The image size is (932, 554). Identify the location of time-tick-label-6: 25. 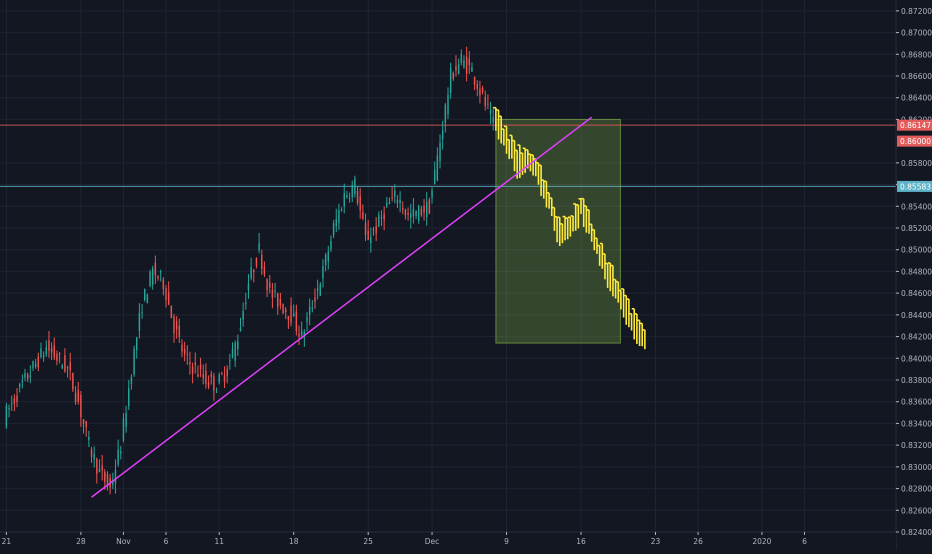
(368, 541).